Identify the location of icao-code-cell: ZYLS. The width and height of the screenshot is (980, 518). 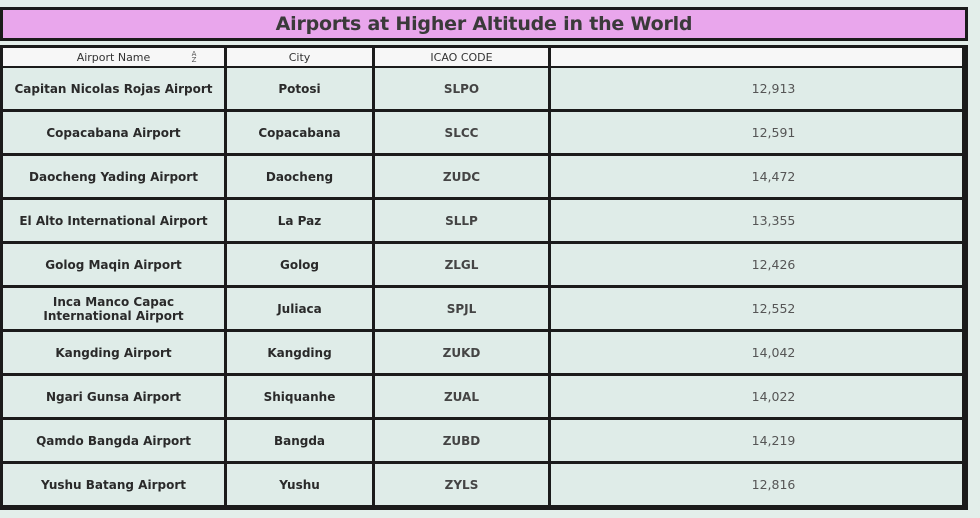
(461, 484).